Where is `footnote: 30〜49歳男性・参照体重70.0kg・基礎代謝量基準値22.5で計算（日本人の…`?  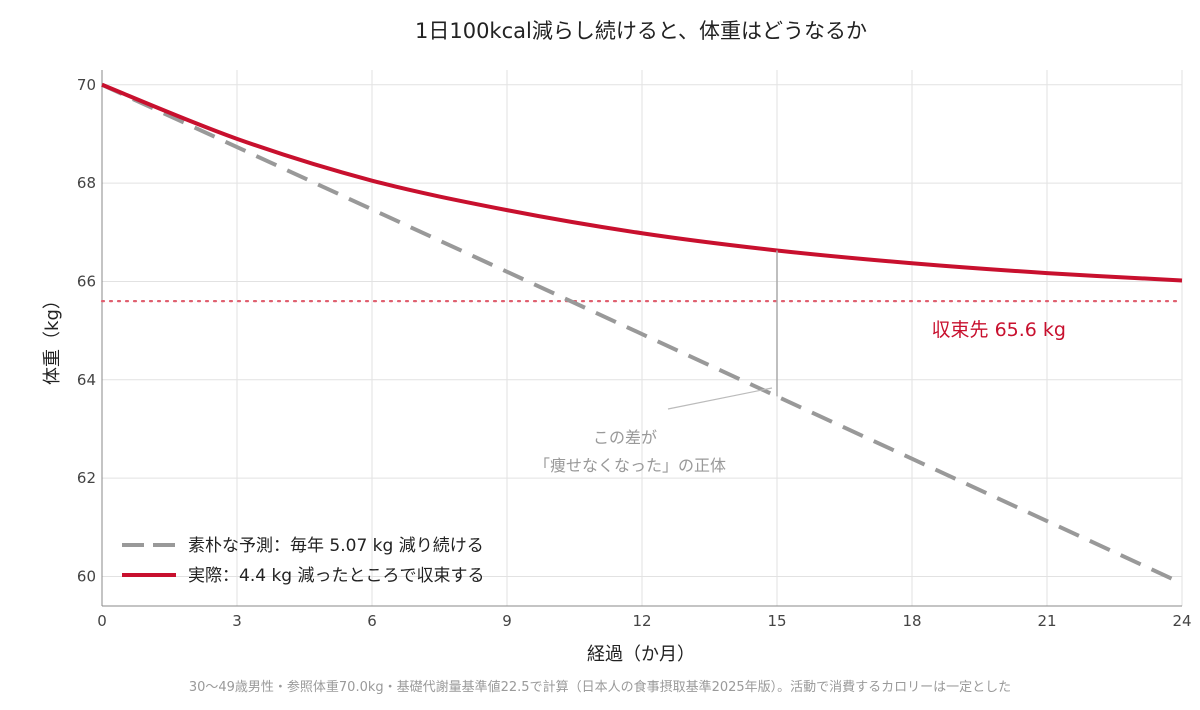
footnote: 30〜49歳男性・参照体重70.0kg・基礎代謝量基準値22.5で計算（日本人の… is located at coordinates (600, 687).